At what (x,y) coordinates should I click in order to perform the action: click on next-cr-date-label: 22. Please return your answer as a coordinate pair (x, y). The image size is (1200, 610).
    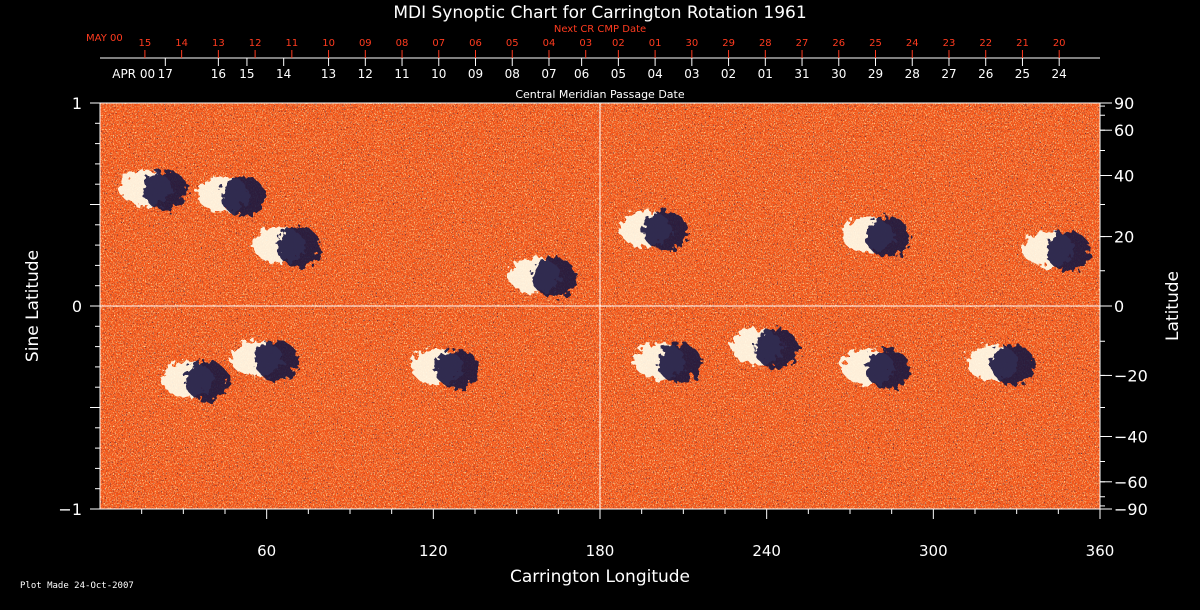
    Looking at the image, I should click on (985, 43).